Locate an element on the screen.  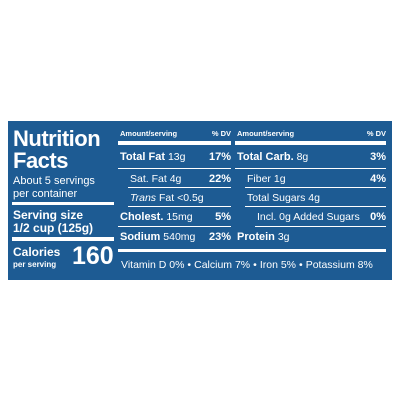
nutrient-name: Protein is located at coordinates (256, 237).